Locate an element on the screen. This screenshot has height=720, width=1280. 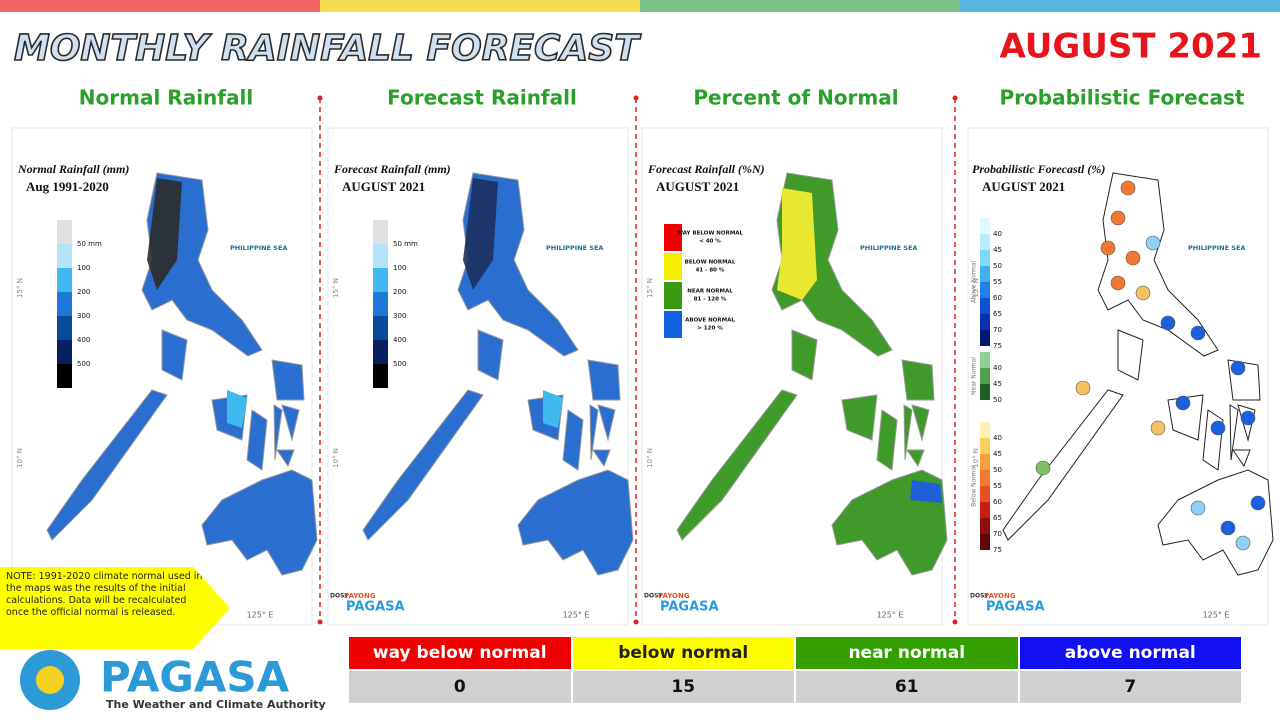
header-cell: below normal is located at coordinates (683, 653).